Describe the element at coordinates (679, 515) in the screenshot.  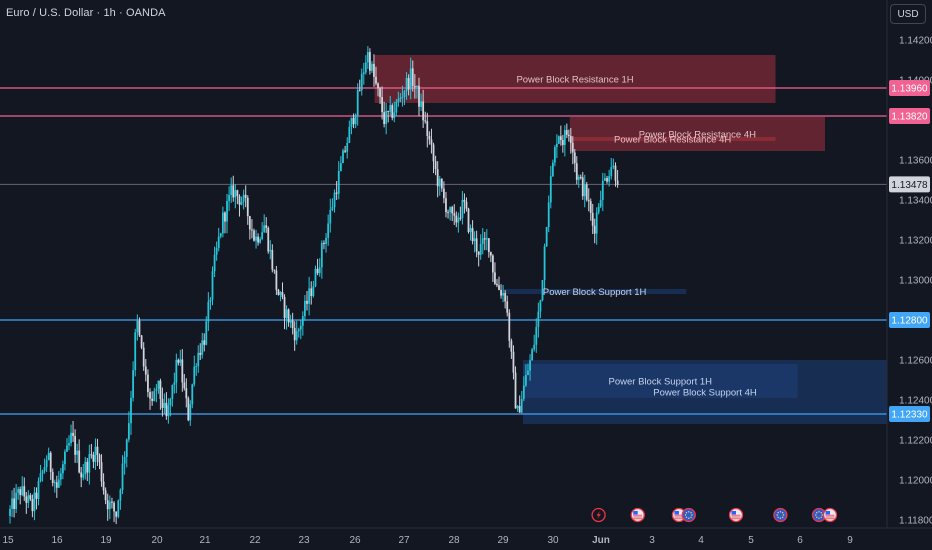
I see `us-flag-icon-stripe` at that location.